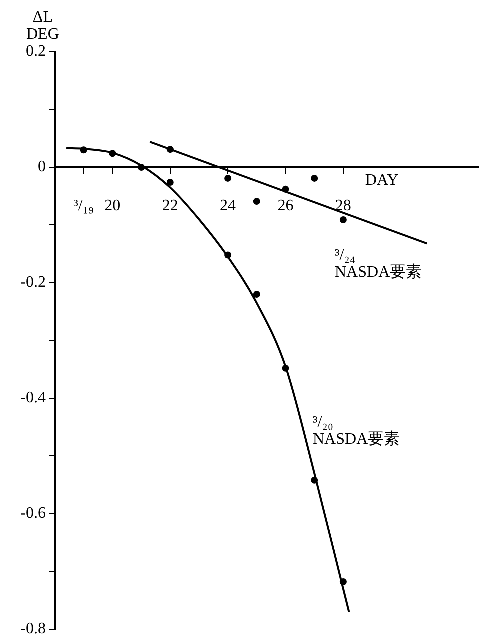  Describe the element at coordinates (112, 205) in the screenshot. I see `x-tick-label: 20` at that location.